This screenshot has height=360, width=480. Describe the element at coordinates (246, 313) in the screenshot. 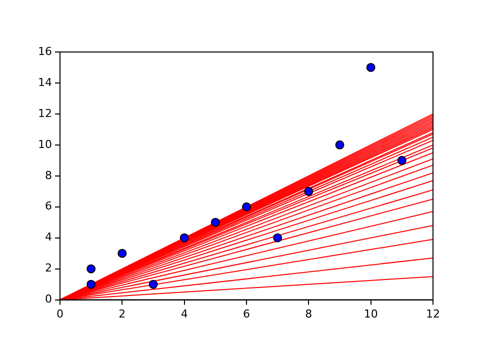

I see `x-tick-label: 6` at that location.